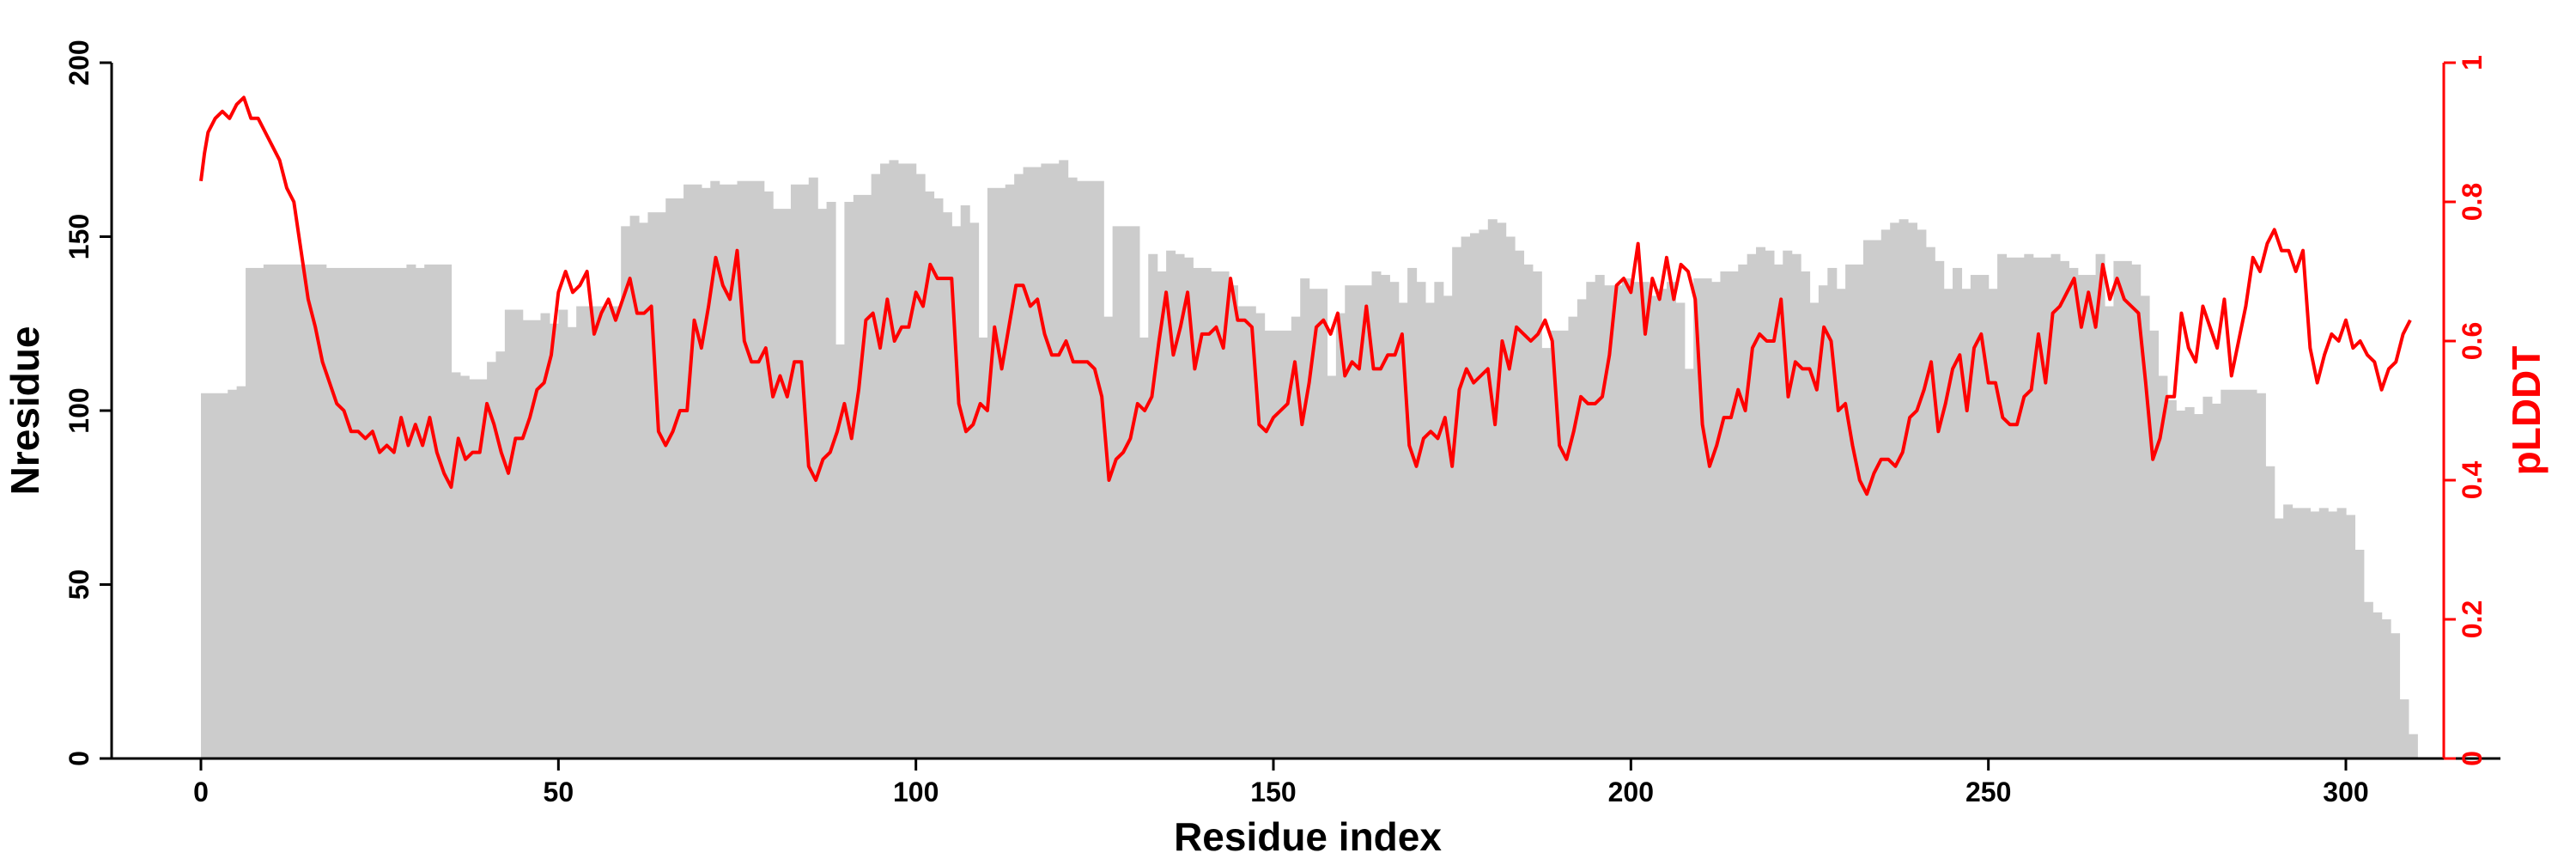  I want to click on y2-tick-label: 0.2, so click(2472, 619).